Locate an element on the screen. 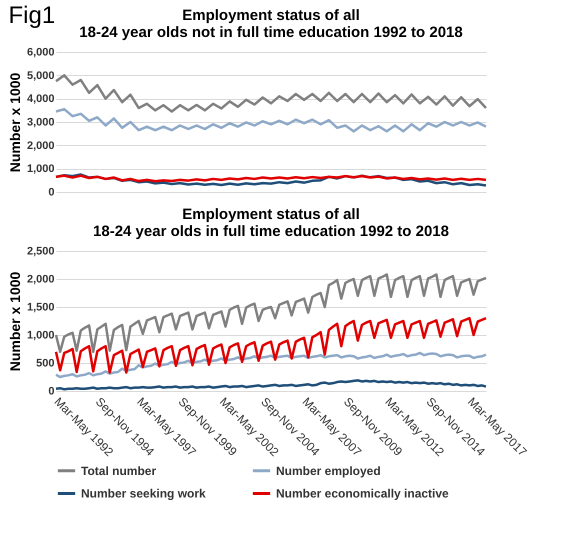  legend-label: Number economically inactive is located at coordinates (363, 493).